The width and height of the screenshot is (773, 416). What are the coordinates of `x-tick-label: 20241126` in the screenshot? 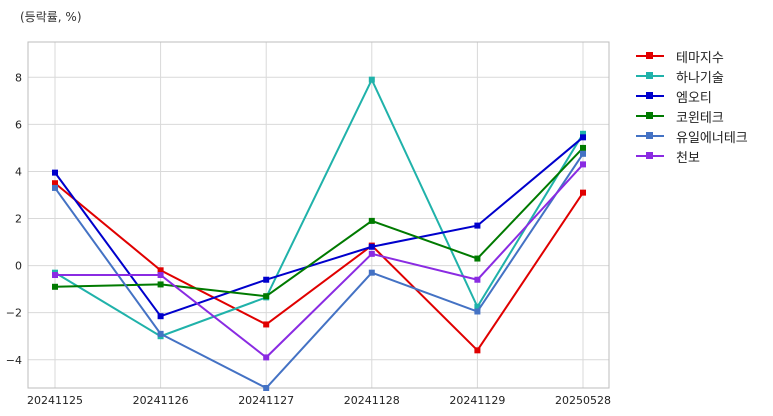 It's located at (161, 400).